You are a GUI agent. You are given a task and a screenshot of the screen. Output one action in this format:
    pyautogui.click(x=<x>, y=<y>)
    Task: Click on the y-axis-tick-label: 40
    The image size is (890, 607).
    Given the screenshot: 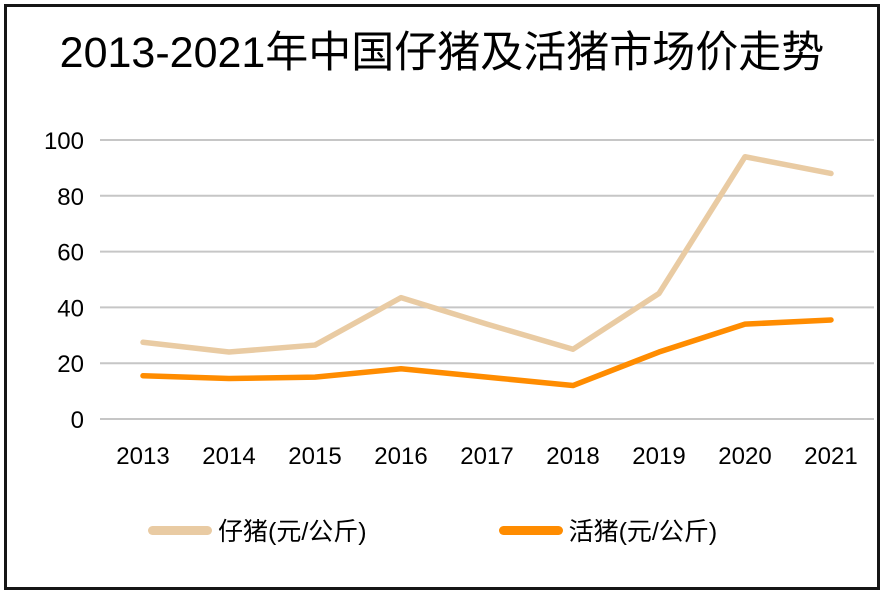 What is the action you would take?
    pyautogui.click(x=70, y=309)
    